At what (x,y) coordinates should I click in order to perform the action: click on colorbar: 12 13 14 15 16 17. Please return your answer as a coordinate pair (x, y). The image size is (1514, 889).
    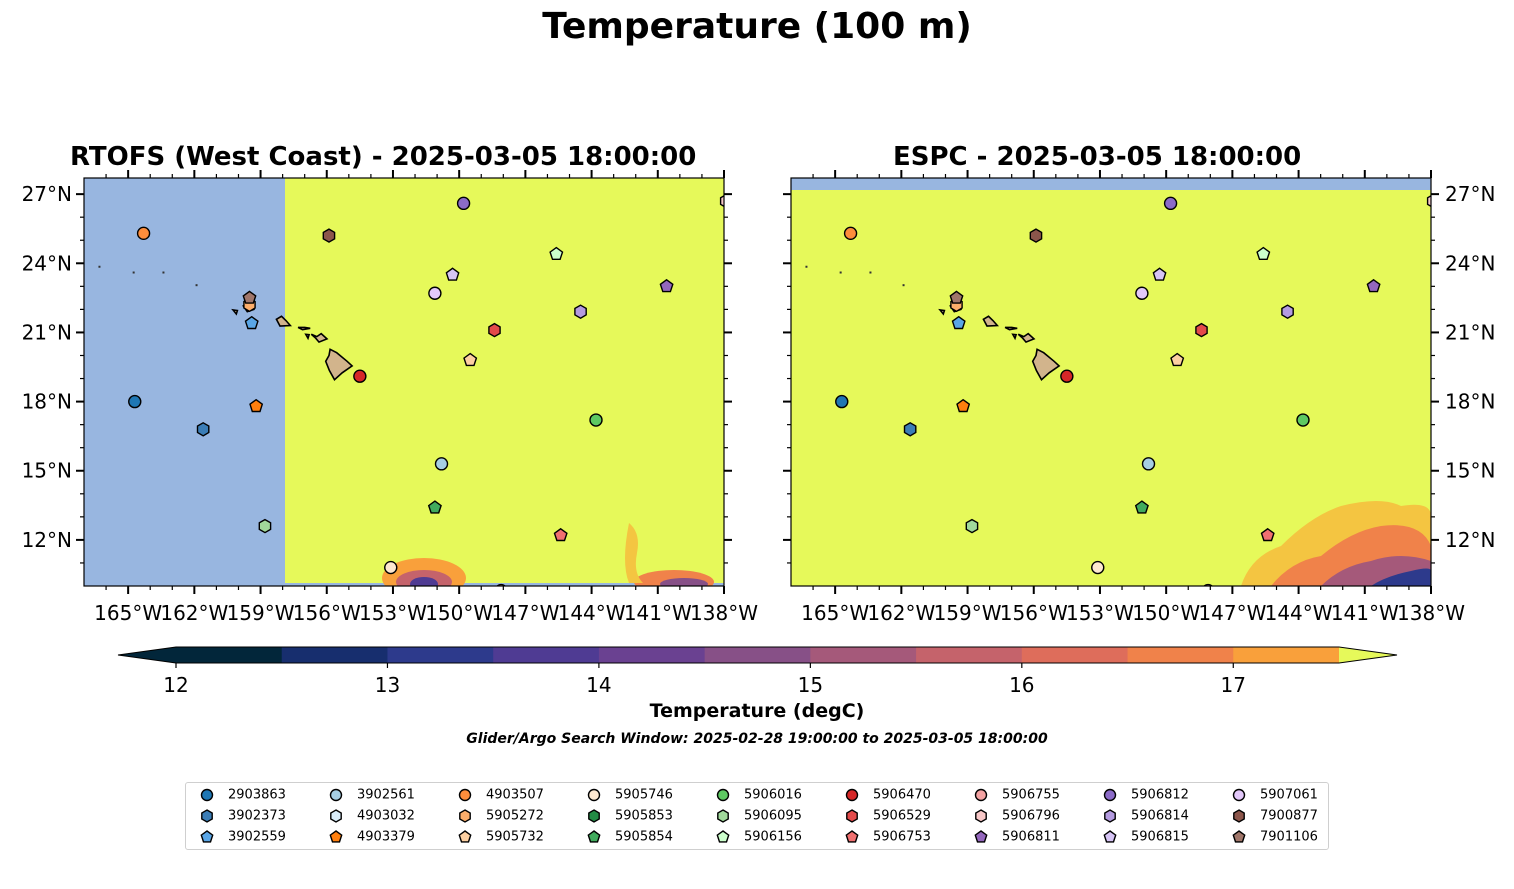
    Looking at the image, I should click on (757, 671).